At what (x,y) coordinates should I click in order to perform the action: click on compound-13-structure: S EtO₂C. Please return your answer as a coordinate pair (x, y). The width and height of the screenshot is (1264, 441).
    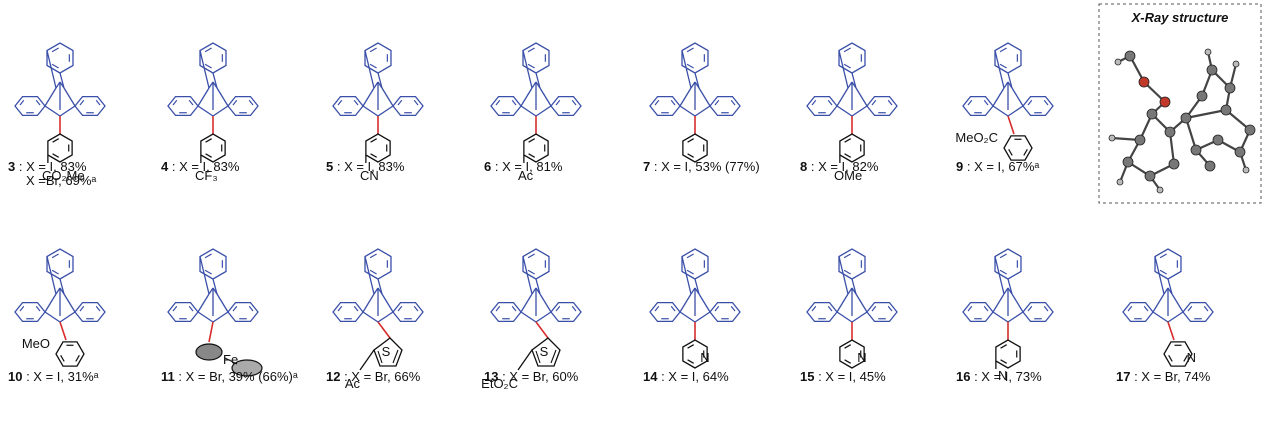
    Looking at the image, I should click on (531, 319).